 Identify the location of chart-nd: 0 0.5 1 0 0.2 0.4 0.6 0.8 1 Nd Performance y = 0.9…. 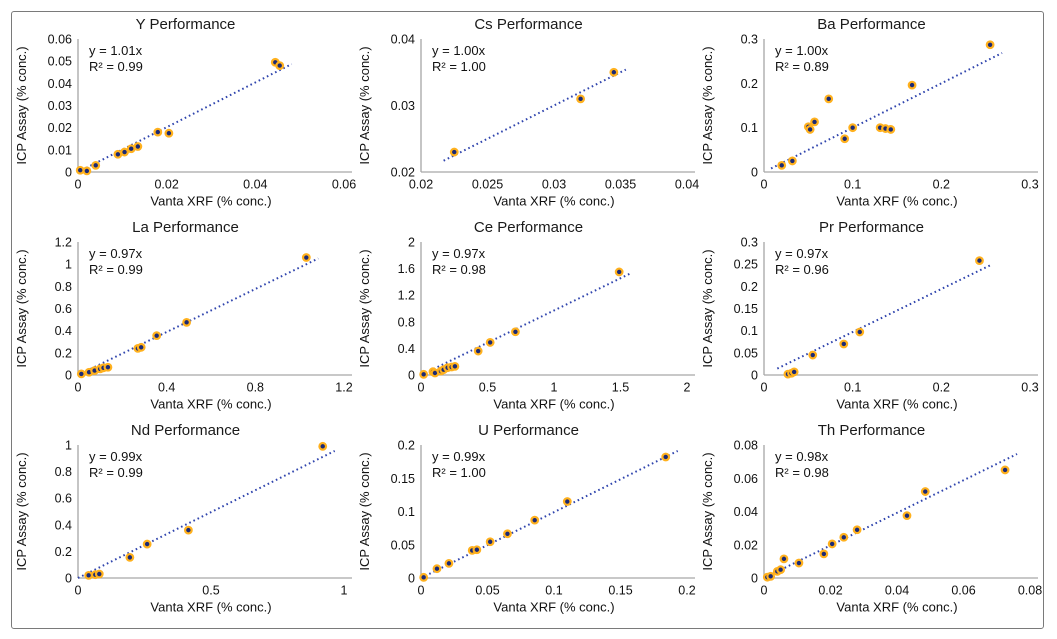
(183, 518).